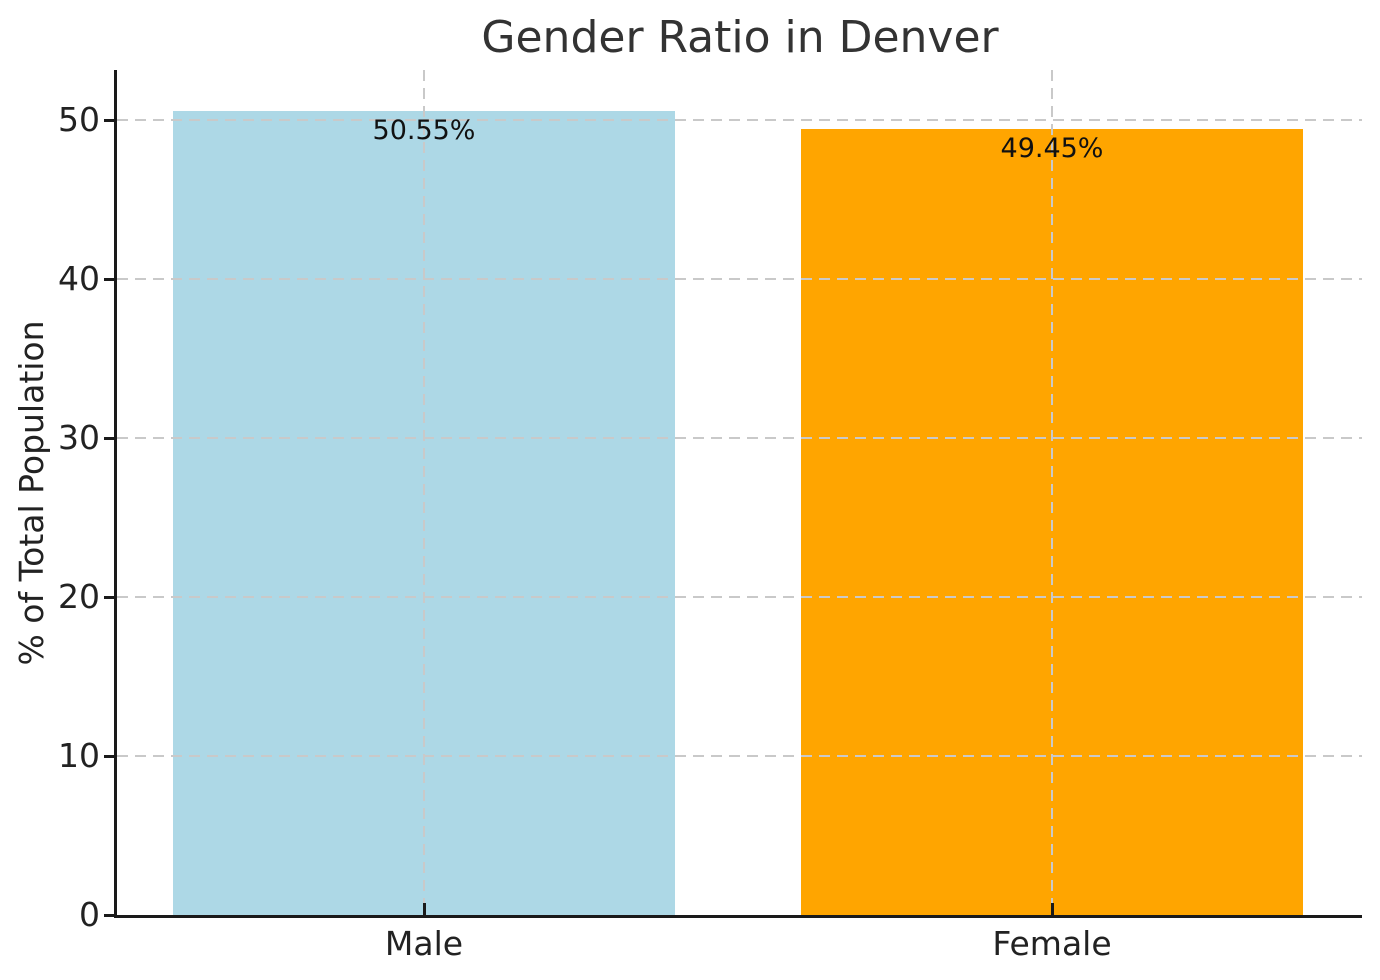  What do you see at coordinates (79, 278) in the screenshot?
I see `y-tick-label: 40` at bounding box center [79, 278].